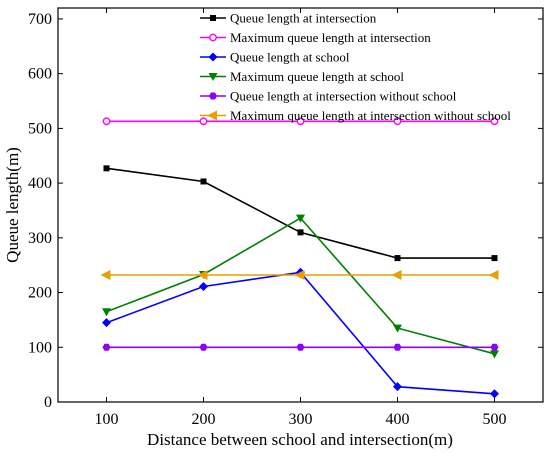  I want to click on x-tick-label: 200, so click(204, 419).